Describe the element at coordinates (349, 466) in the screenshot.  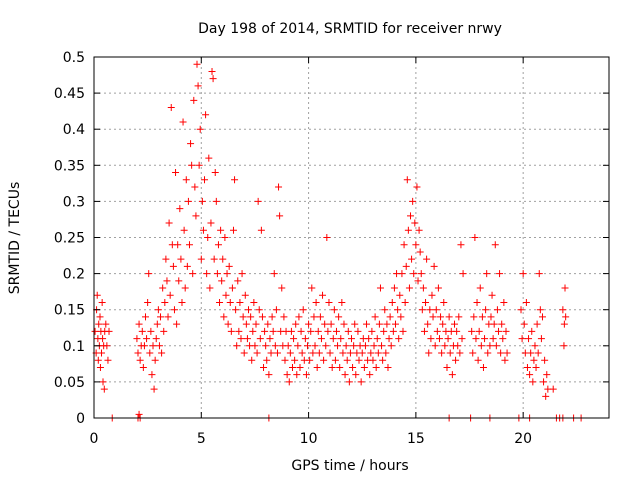
I see `x-axis-label: GPS time / hours` at that location.